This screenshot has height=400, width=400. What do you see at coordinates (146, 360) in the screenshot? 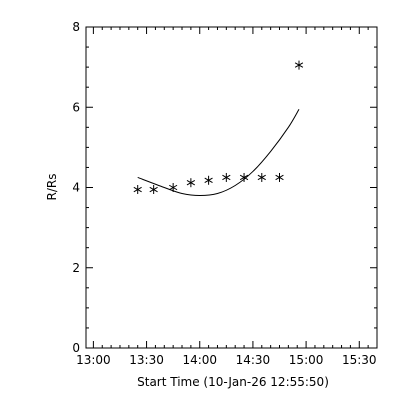
I see `x-tick-label: 13:30` at bounding box center [146, 360].